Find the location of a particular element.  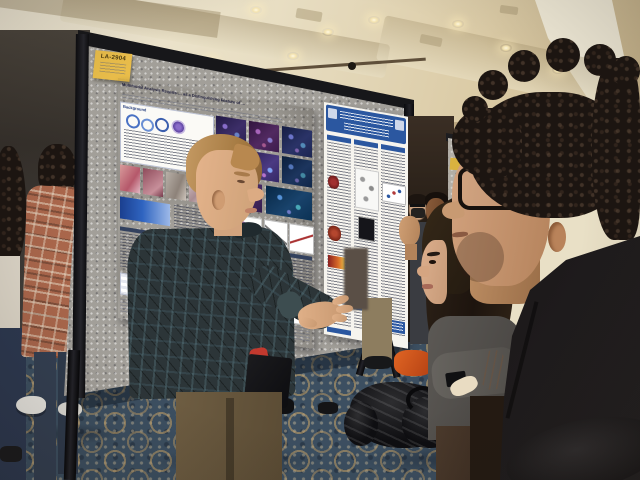

figure-scatter is located at coordinates (394, 194).